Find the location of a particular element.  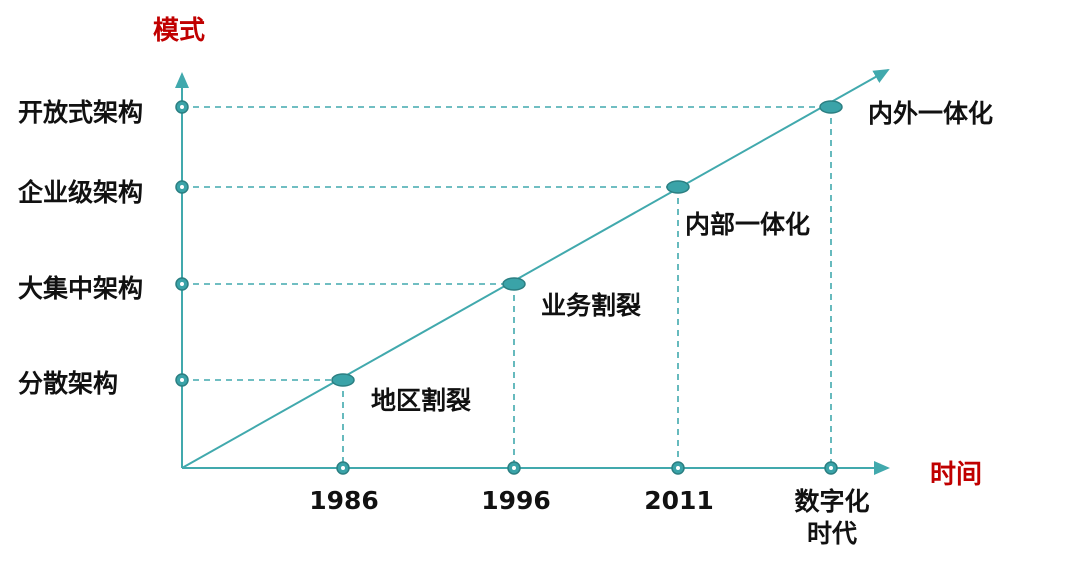

stage-label: 业务割裂 is located at coordinates (591, 305).